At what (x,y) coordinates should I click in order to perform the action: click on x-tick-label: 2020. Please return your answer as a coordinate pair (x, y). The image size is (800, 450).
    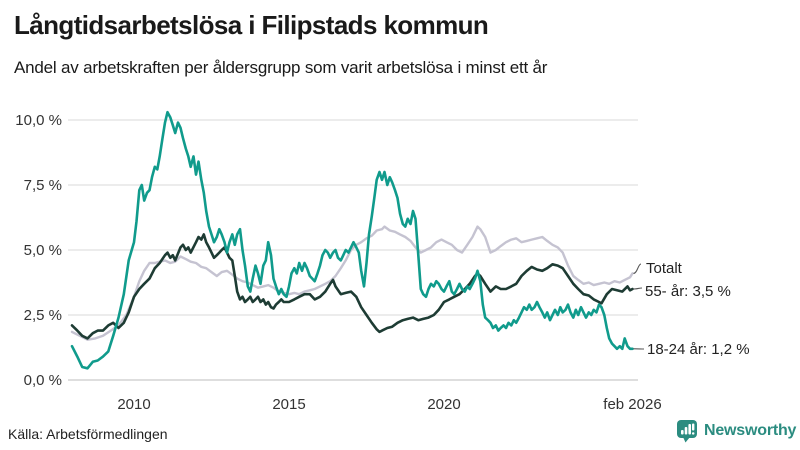
    Looking at the image, I should click on (443, 404).